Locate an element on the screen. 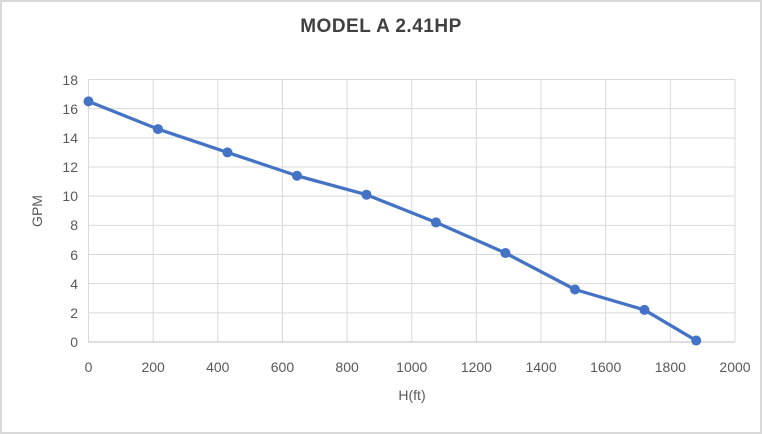 The height and width of the screenshot is (434, 762). y-tick-label: 12 is located at coordinates (70, 167).